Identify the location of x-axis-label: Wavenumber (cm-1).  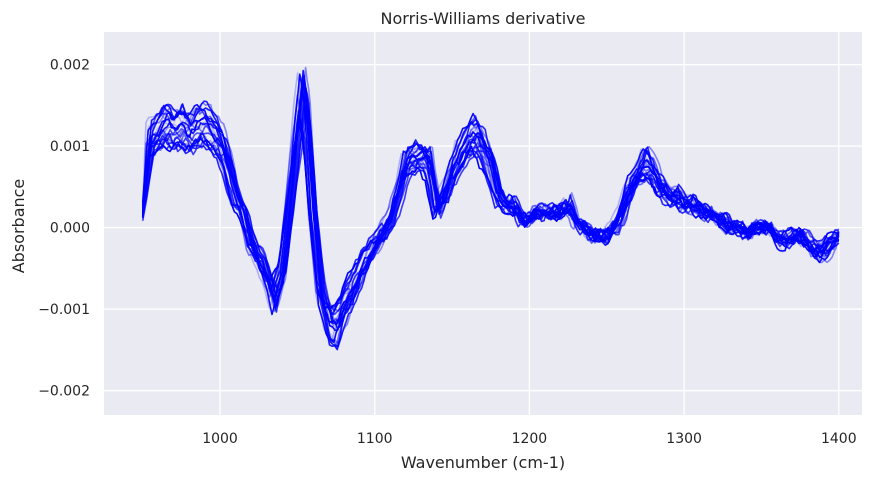
(483, 462).